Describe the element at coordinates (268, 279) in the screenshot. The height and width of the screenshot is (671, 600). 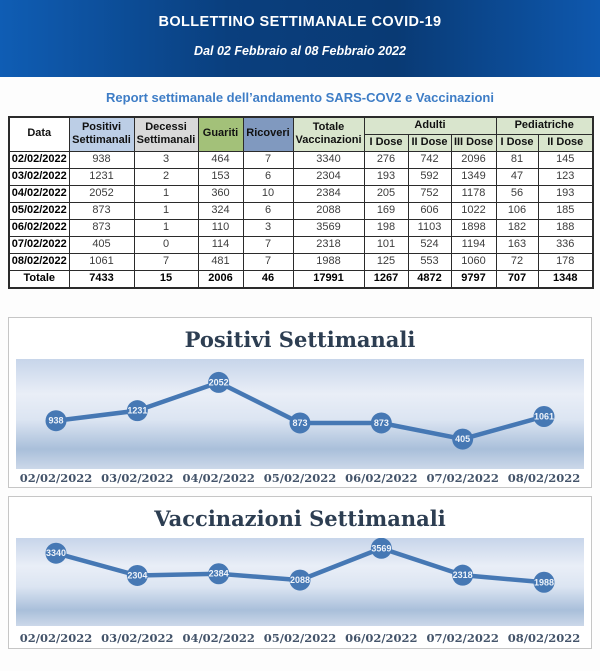
I see `value-cell: 46` at that location.